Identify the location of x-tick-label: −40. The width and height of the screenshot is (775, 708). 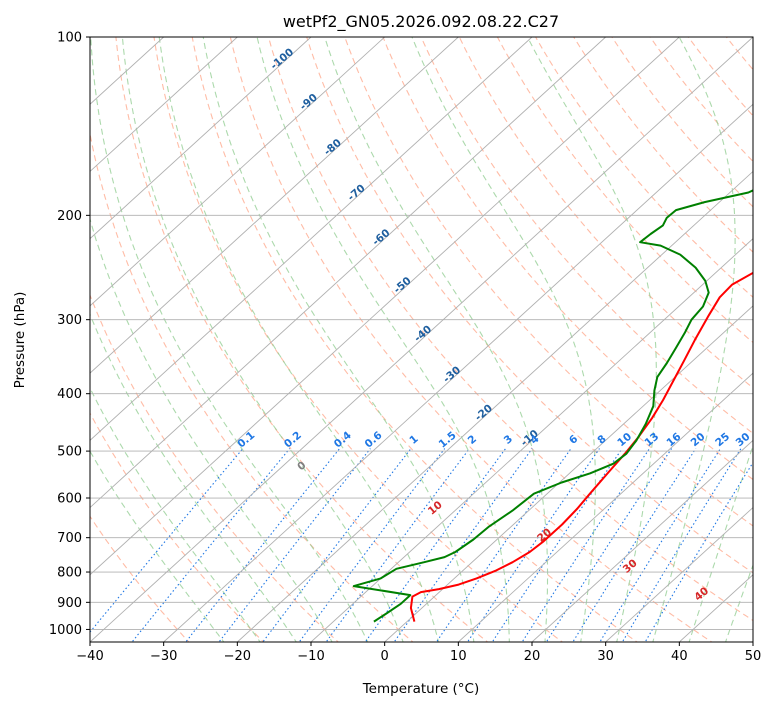
(89, 656).